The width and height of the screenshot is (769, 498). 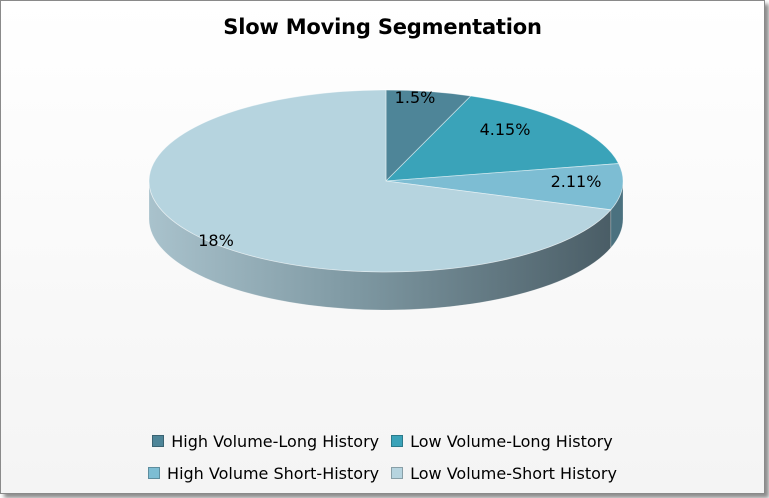 What do you see at coordinates (511, 441) in the screenshot?
I see `legend-label: Low Volume-Long History` at bounding box center [511, 441].